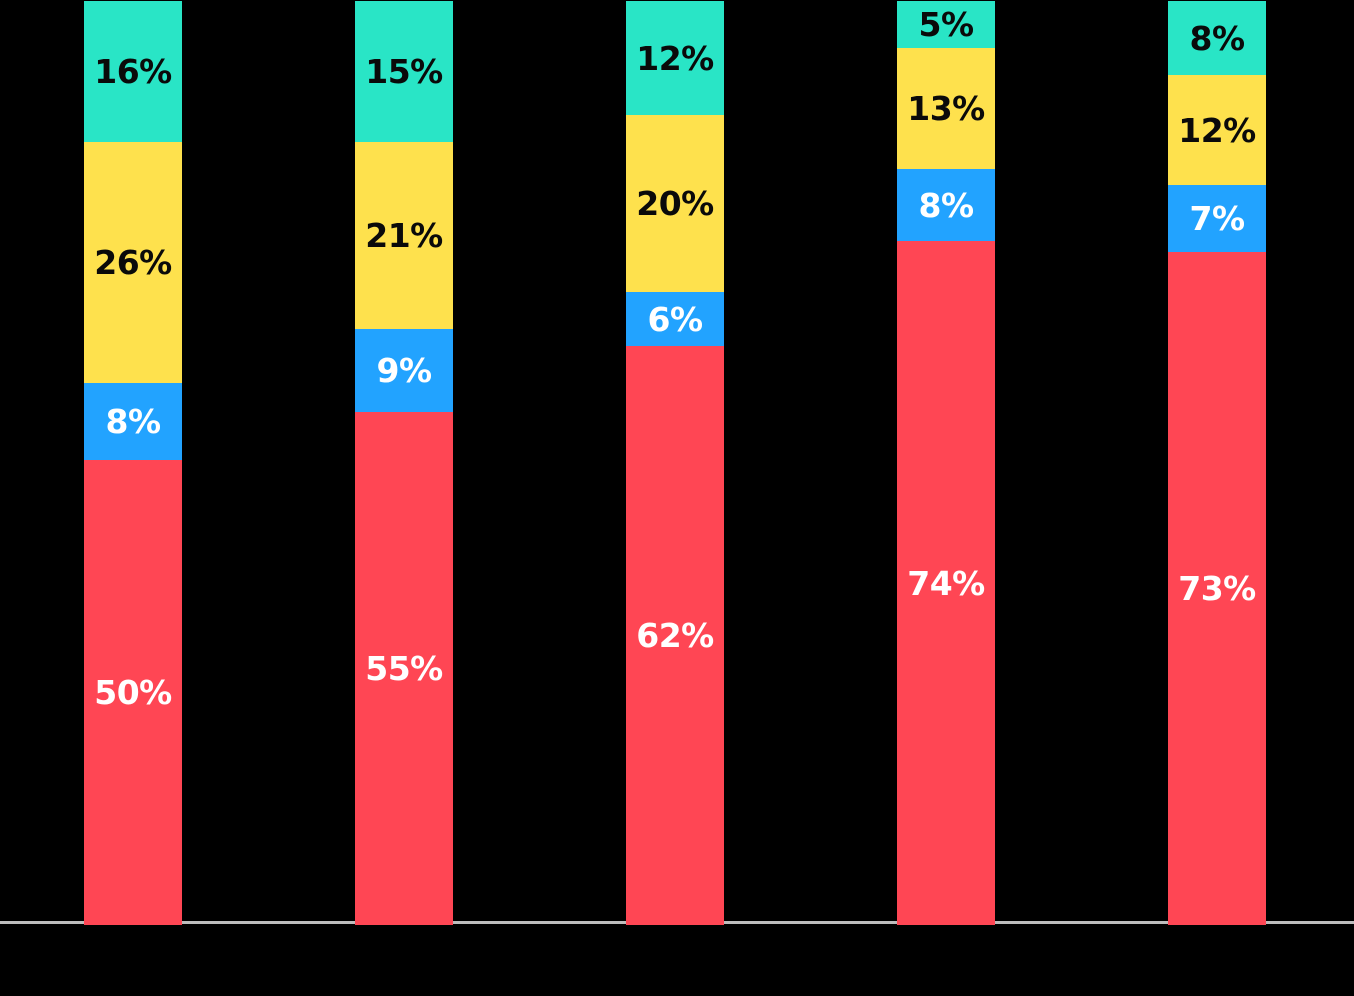 This screenshot has height=996, width=1354. I want to click on bar-1: 16% 26% 8% 50%, so click(133, 498).